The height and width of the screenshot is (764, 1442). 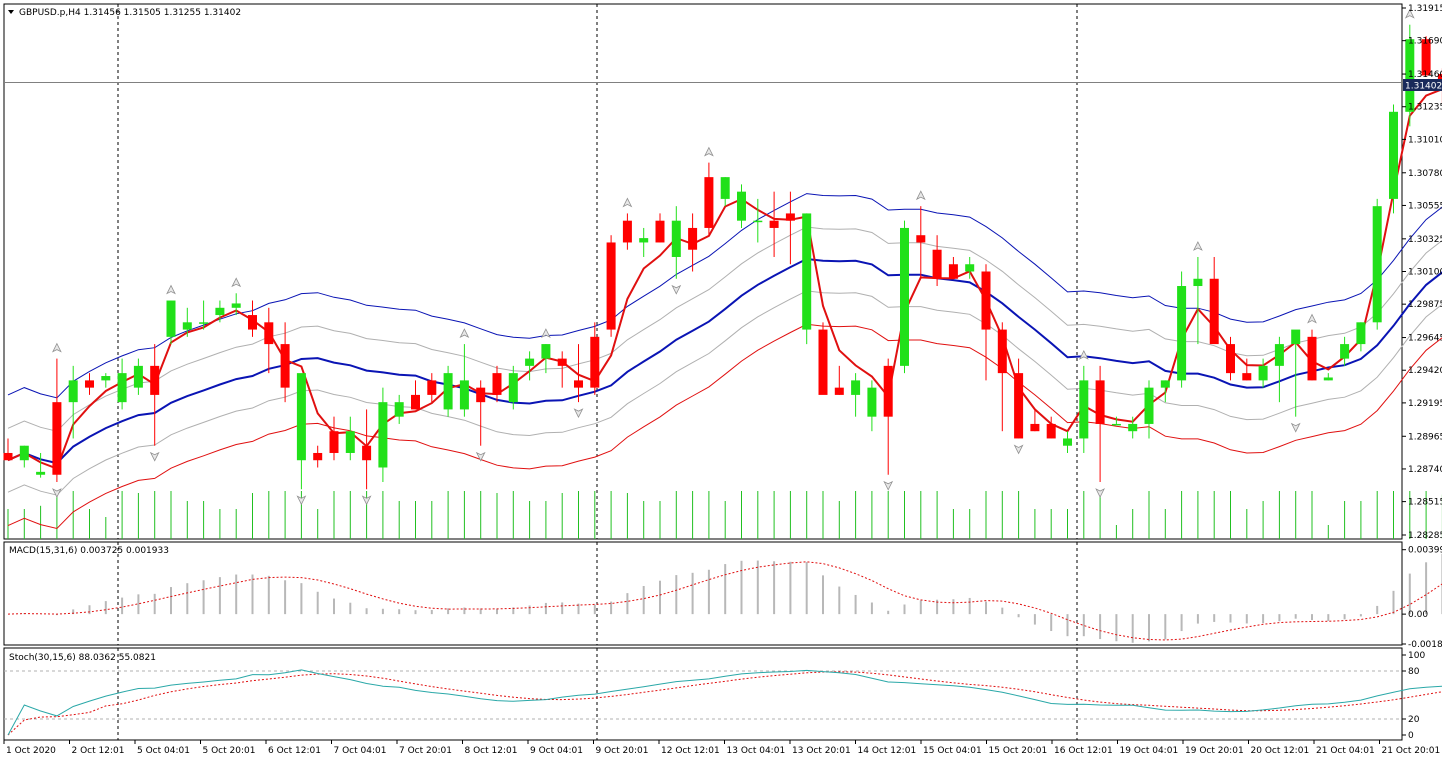 What do you see at coordinates (722, 694) in the screenshot?
I see `stoch-panel: Stoch(30,15,6) 88.0362 55.0821 100 80 20 0` at bounding box center [722, 694].